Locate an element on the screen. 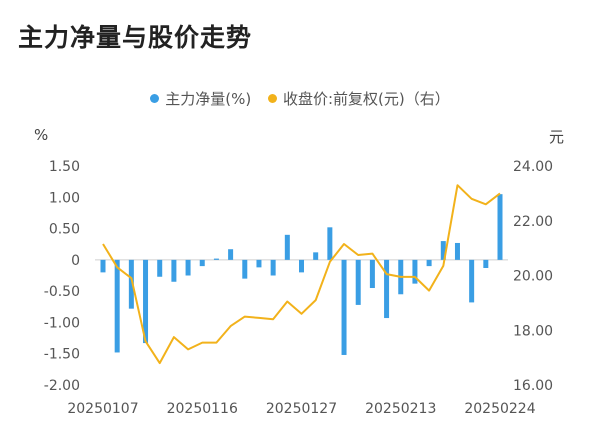  legend-swatch-price is located at coordinates (272, 98).